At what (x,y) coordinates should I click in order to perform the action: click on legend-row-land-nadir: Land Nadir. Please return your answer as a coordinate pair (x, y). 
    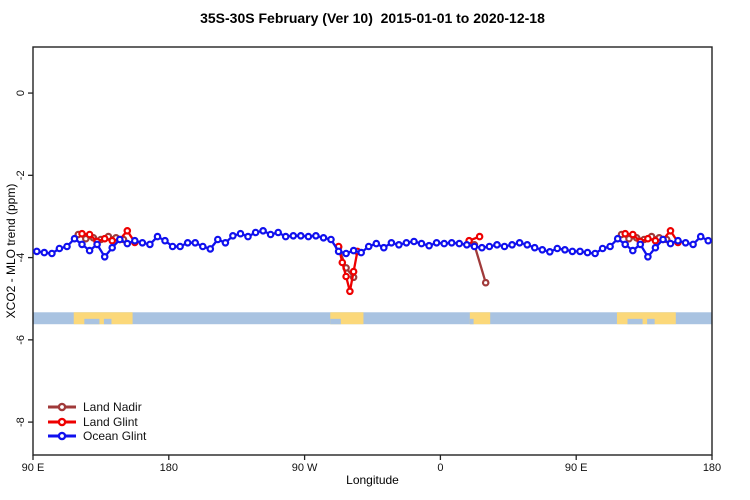
    Looking at the image, I should click on (96, 407).